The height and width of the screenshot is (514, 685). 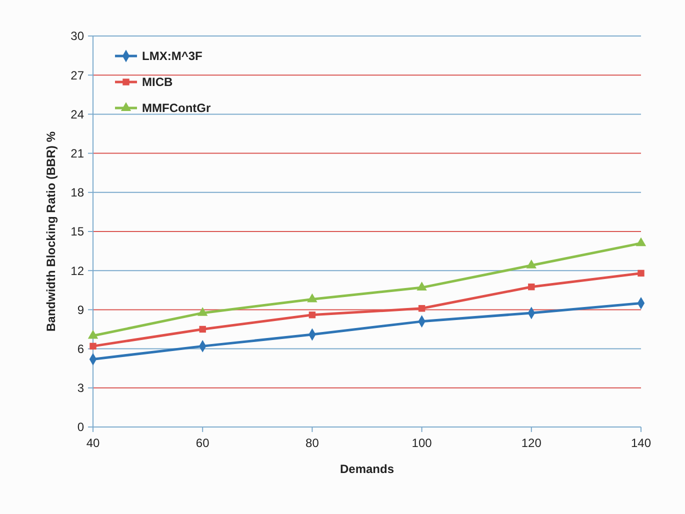 I want to click on y-axis-title: Bandwidth Blocking Ratio (BBR) %, so click(x=51, y=231).